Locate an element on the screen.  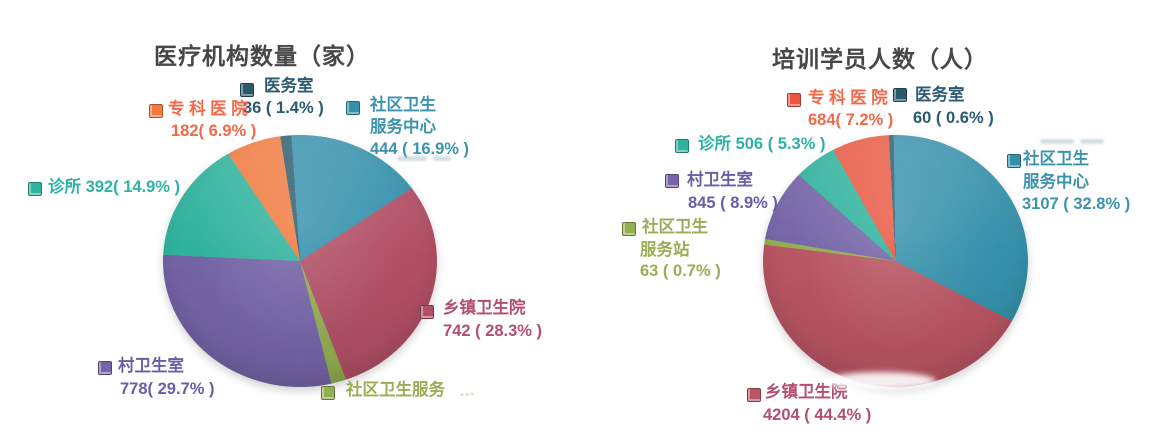
pie-medical-institutions is located at coordinates (300, 261).